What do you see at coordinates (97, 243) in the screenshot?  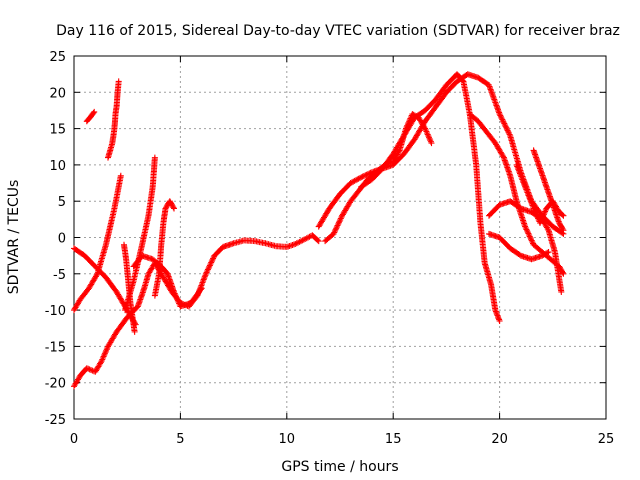 I see `series-arc-b` at bounding box center [97, 243].